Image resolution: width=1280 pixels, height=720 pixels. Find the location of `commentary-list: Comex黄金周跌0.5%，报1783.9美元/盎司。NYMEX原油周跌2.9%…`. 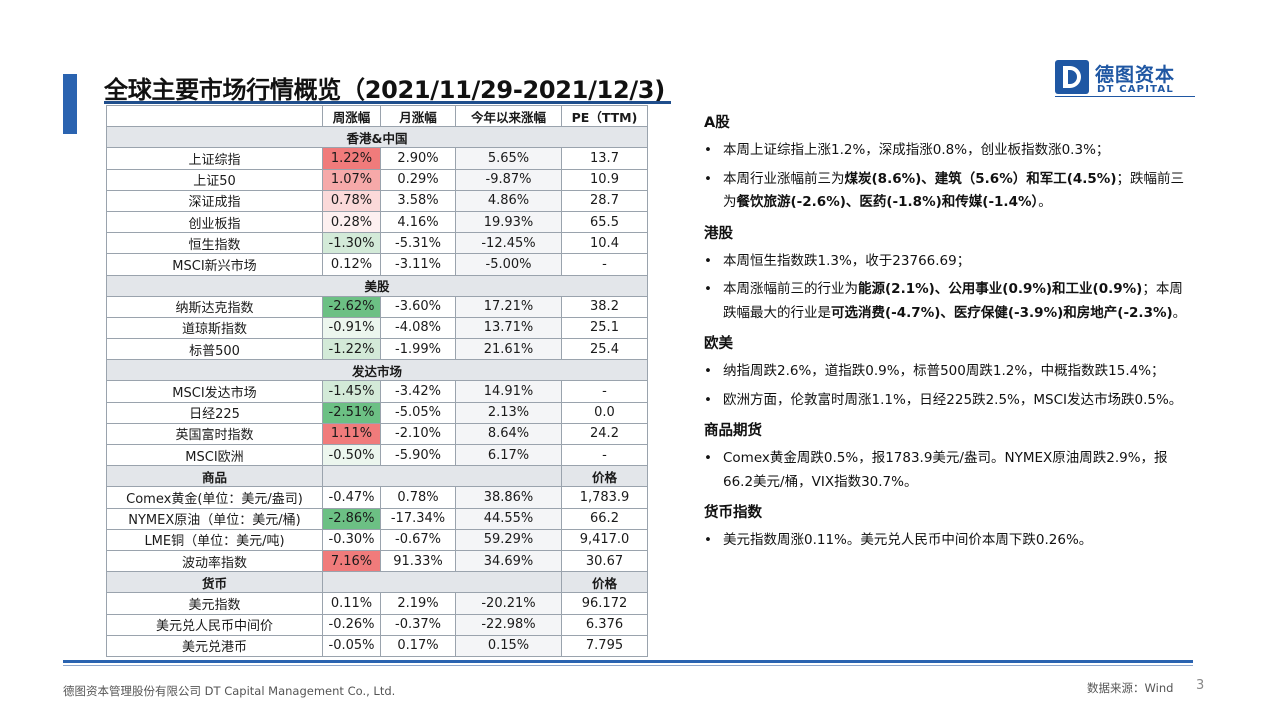

commentary-list: Comex黄金周跌0.5%，报1783.9美元/盎司。NYMEX原油周跌2.9%… is located at coordinates (949, 470).